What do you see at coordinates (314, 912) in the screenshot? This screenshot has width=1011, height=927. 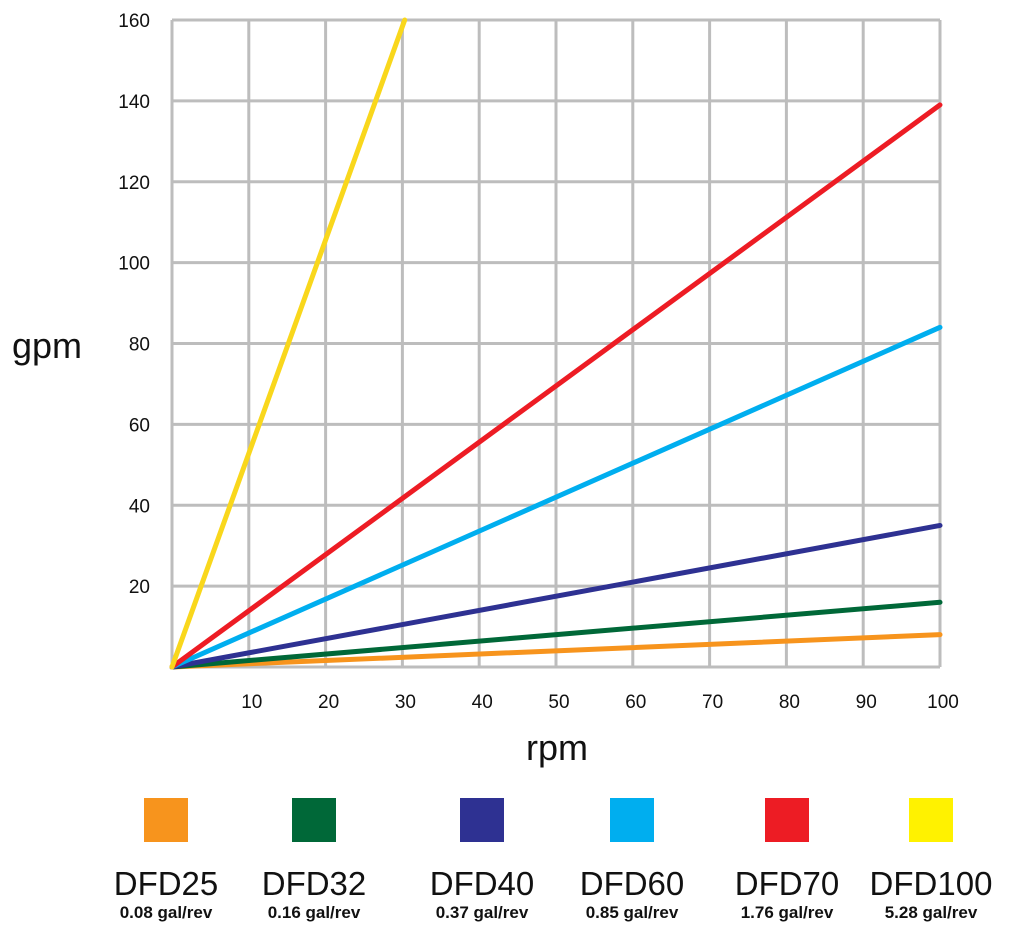 I see `legend-series-displacement: 0.16 gal/rev` at bounding box center [314, 912].